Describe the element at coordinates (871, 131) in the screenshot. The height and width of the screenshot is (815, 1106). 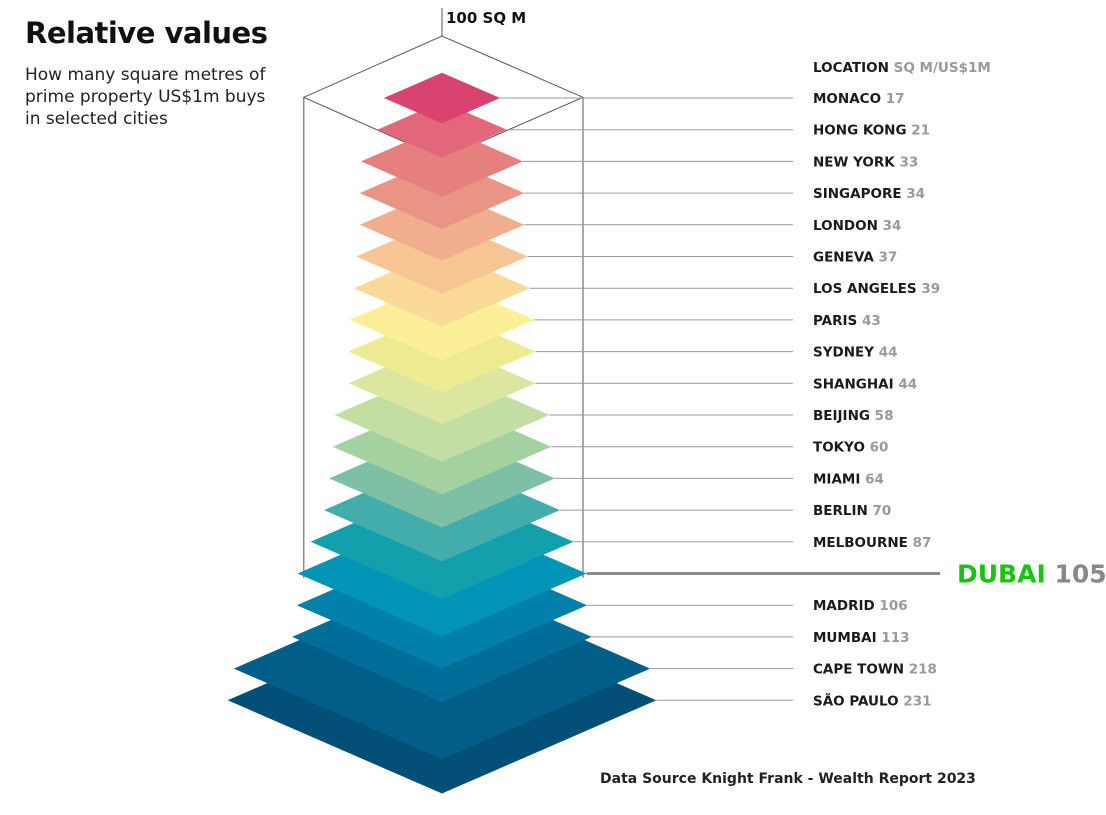
I see `label-hong-kong: HONG KONG 21` at that location.